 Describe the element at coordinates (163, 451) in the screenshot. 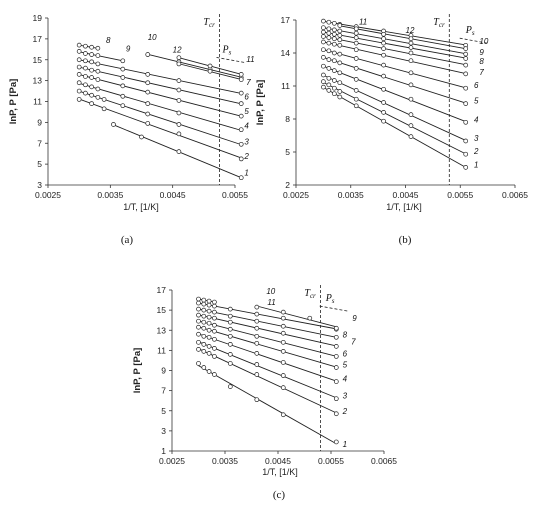

I see `y-tick-label: 1` at that location.